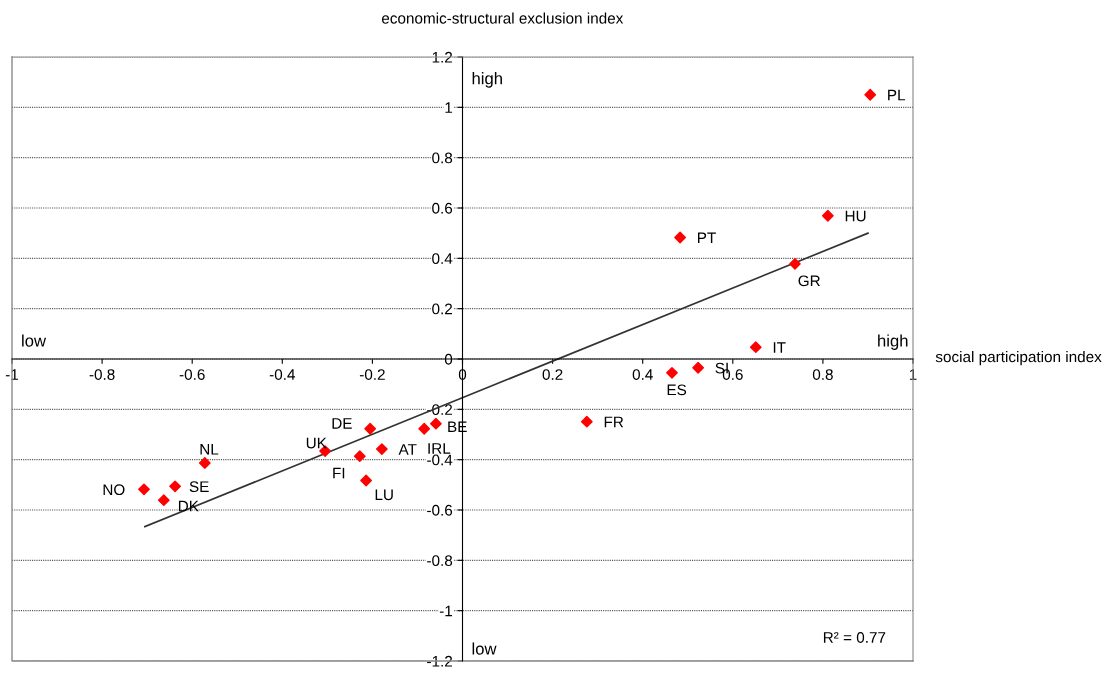  Describe the element at coordinates (440, 460) in the screenshot. I see `y-tick-label: -0.4` at that location.